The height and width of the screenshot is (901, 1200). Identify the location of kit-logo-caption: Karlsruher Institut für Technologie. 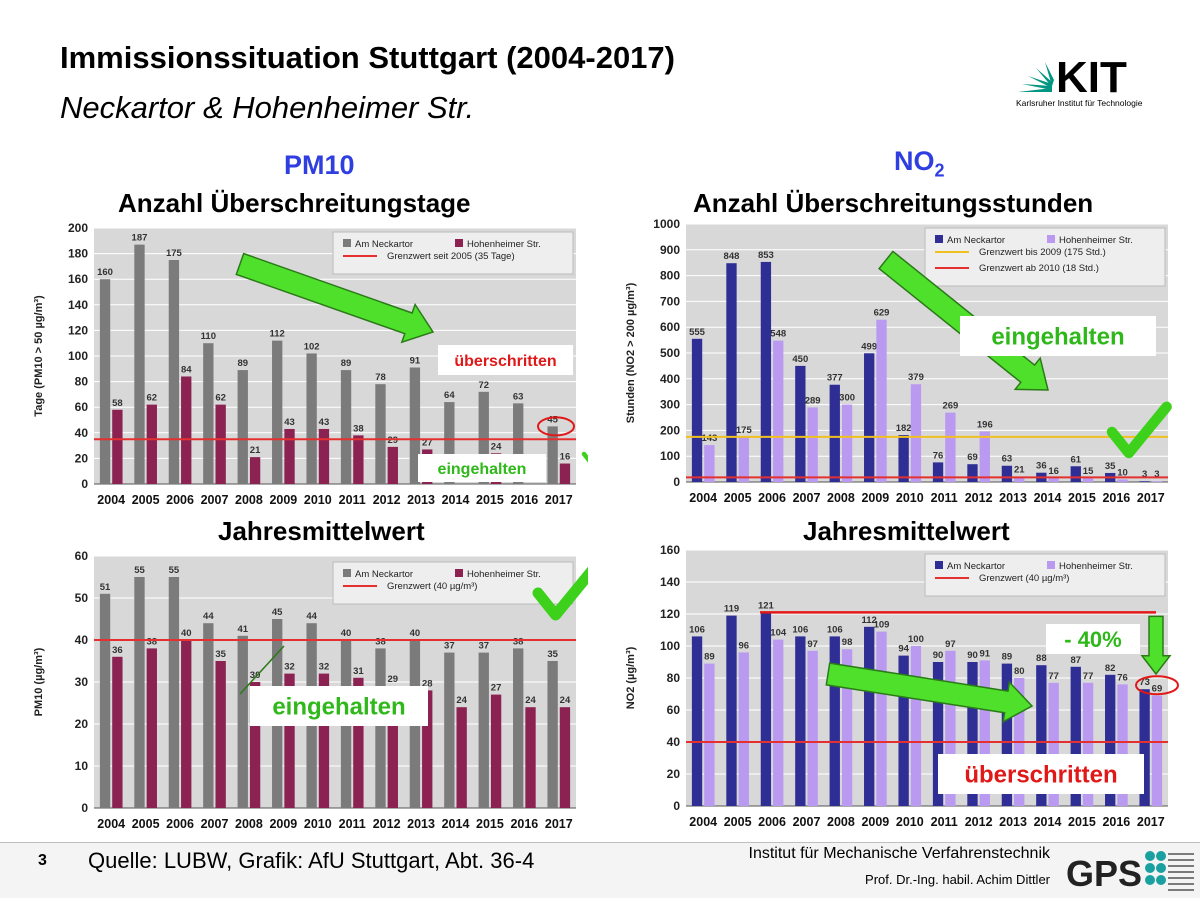
(1079, 103).